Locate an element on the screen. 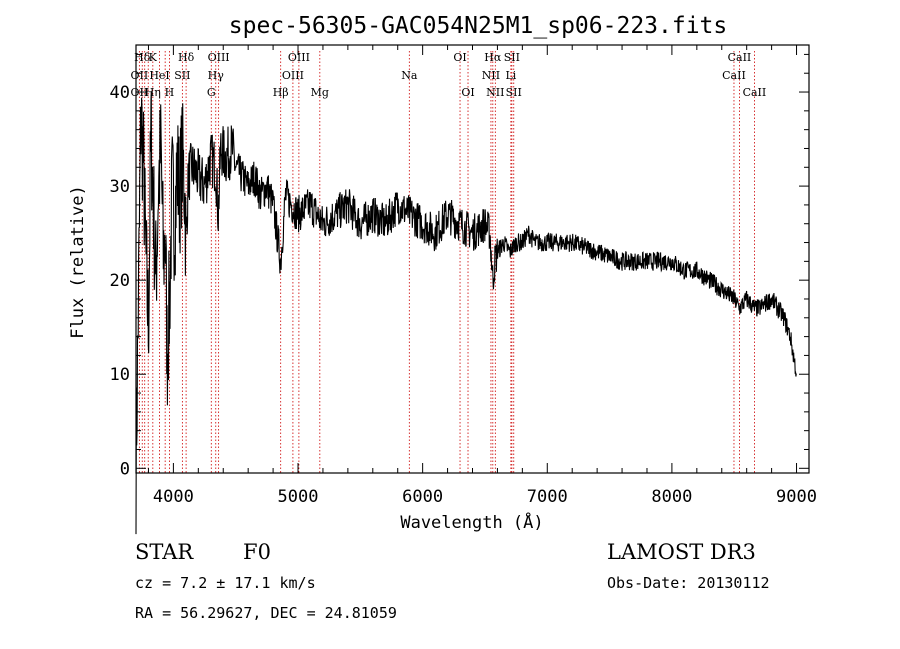  observation-date: Obs-Date: 20130112 is located at coordinates (688, 583).